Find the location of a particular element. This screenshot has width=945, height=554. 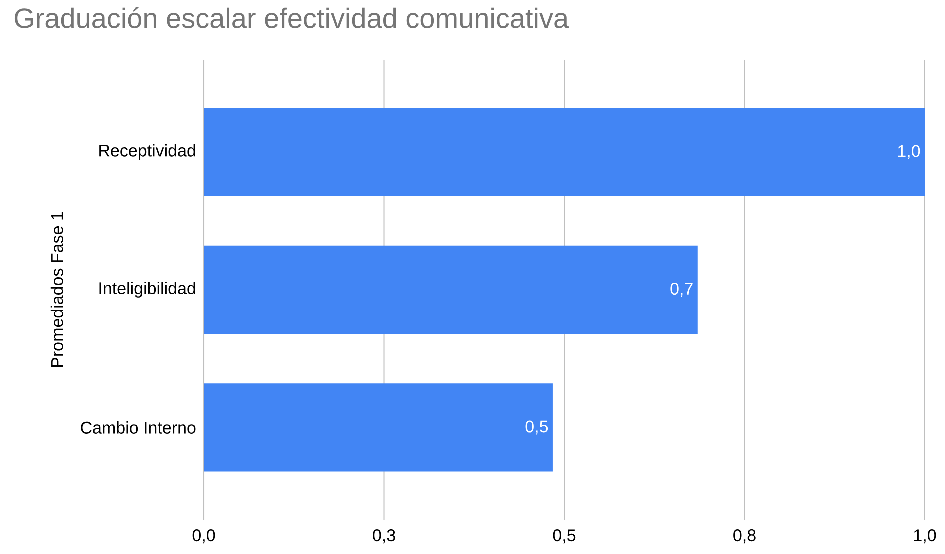

x-tick-label: 0,8 is located at coordinates (745, 537).